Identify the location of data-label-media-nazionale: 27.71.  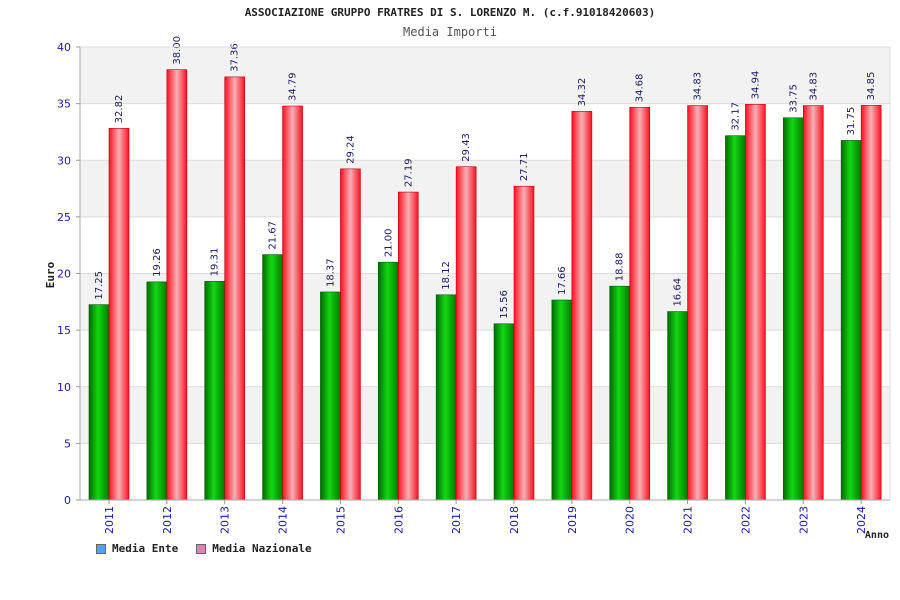
(524, 167).